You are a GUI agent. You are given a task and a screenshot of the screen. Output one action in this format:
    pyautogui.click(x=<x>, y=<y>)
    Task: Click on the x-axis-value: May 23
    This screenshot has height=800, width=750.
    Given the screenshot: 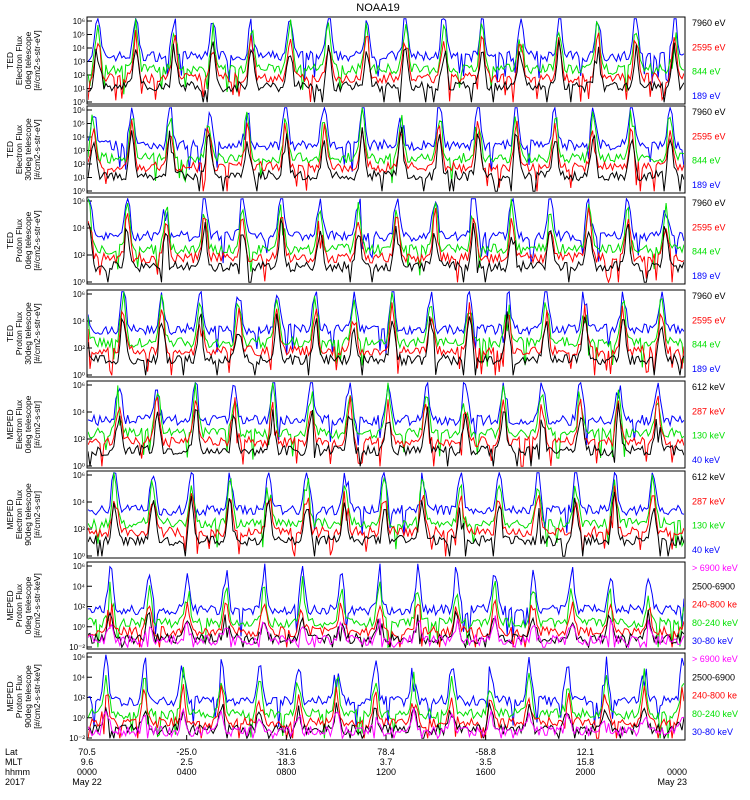 What is the action you would take?
    pyautogui.click(x=672, y=782)
    